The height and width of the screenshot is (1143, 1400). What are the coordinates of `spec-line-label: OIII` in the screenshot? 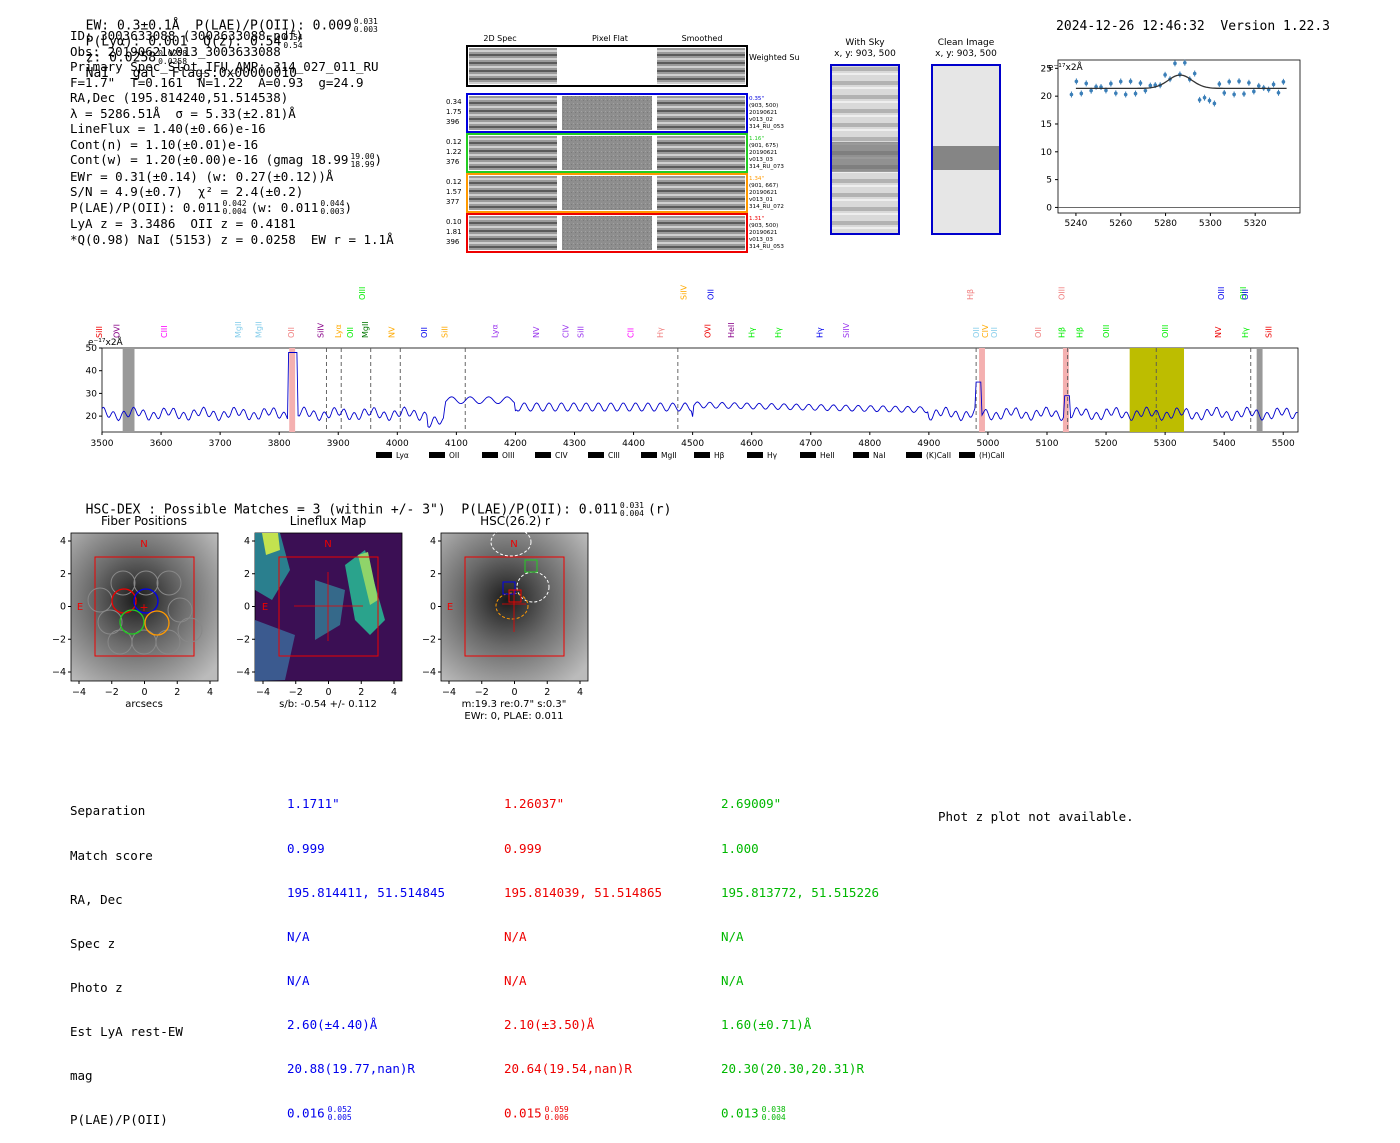 It's located at (1165, 331).